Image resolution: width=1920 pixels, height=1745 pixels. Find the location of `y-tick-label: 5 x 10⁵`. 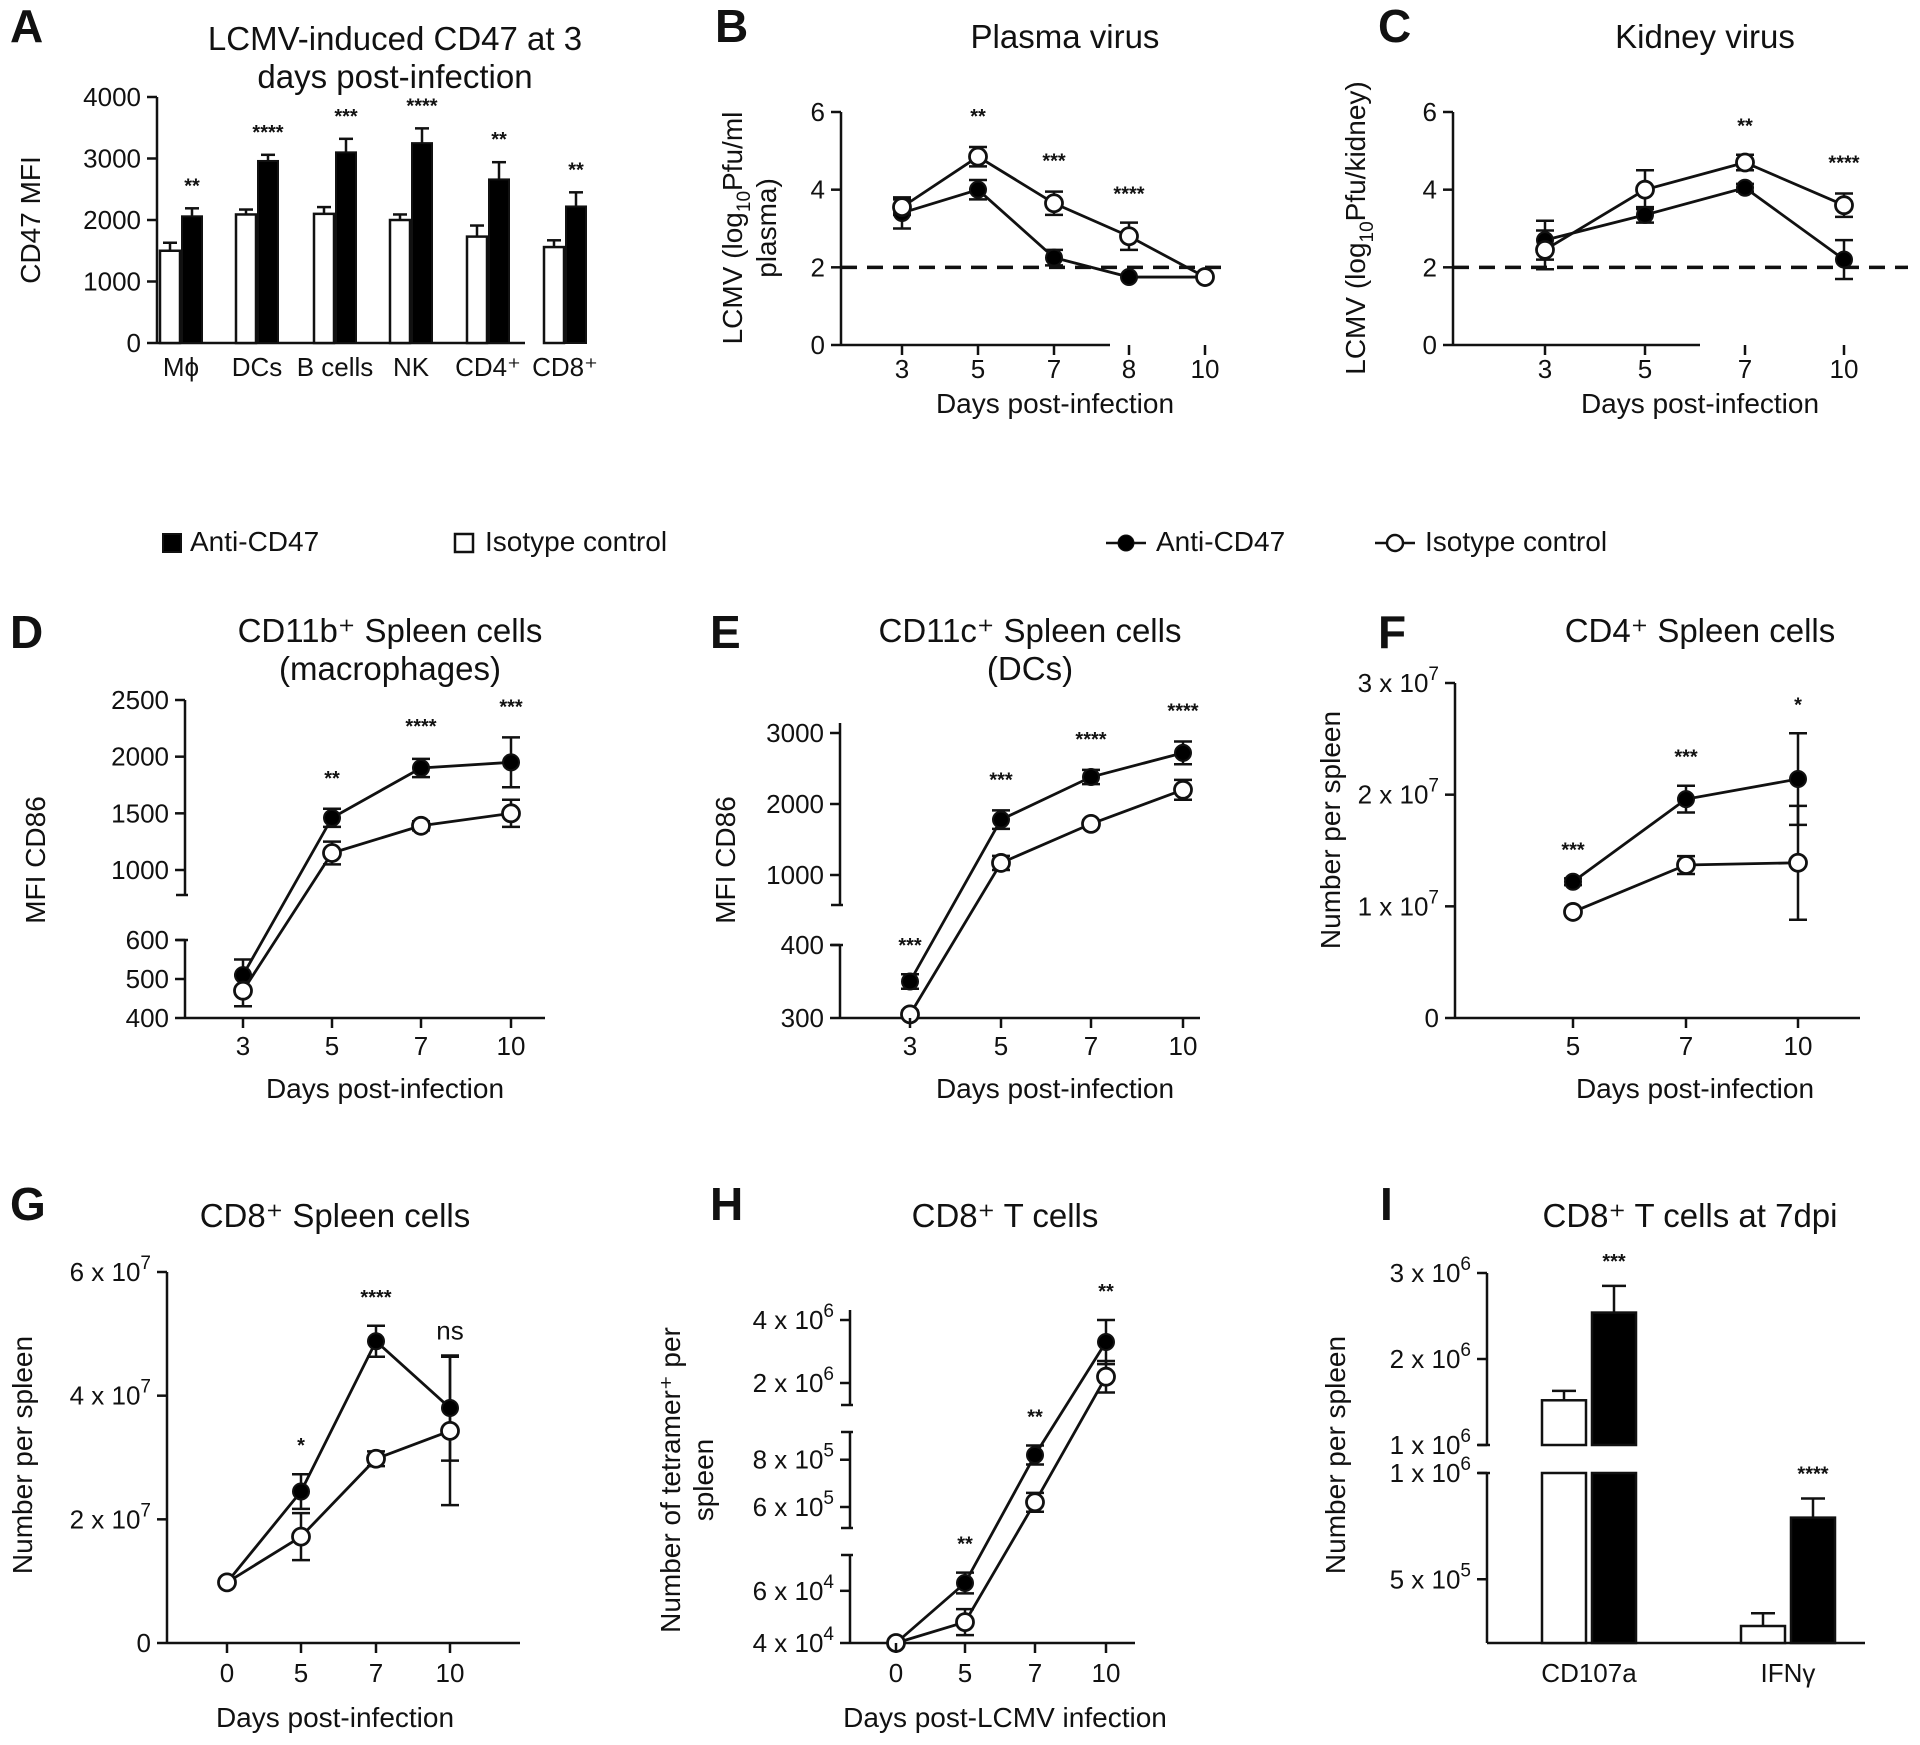

y-tick-label: 5 x 10⁵ is located at coordinates (1430, 1577).